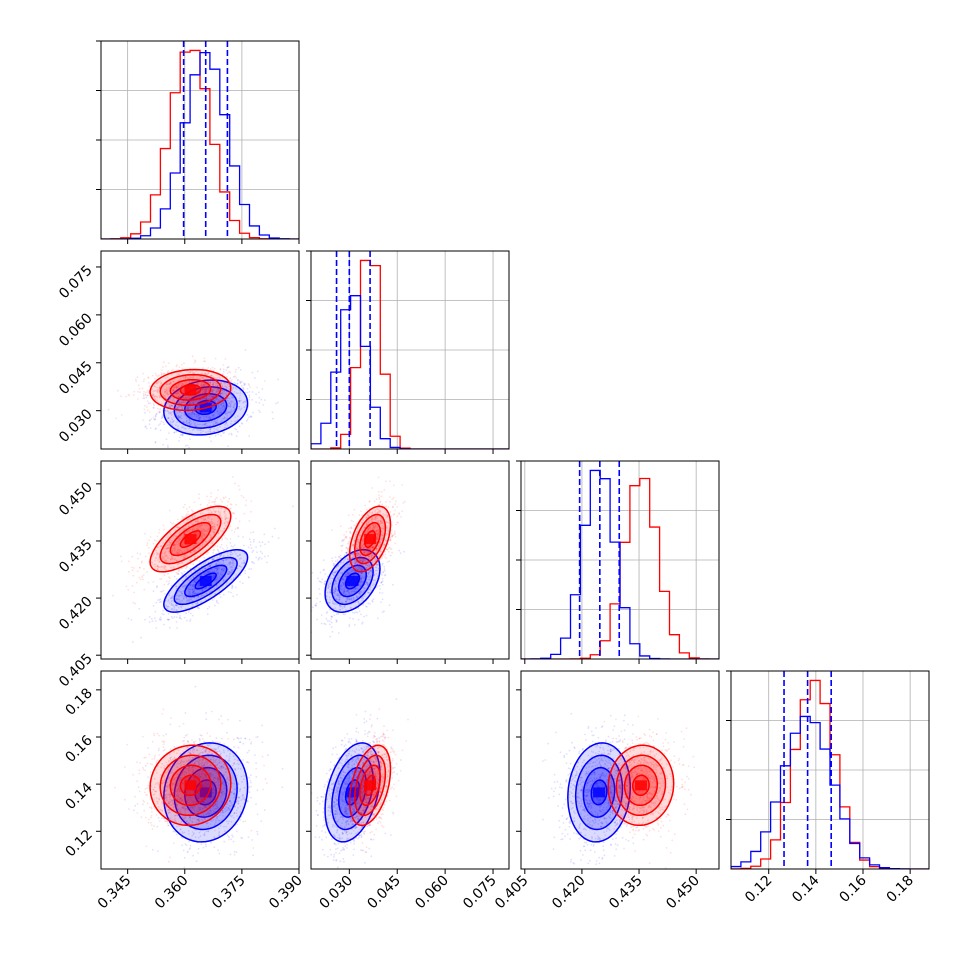 The width and height of the screenshot is (970, 970). I want to click on density-peak-a, so click(205, 580).